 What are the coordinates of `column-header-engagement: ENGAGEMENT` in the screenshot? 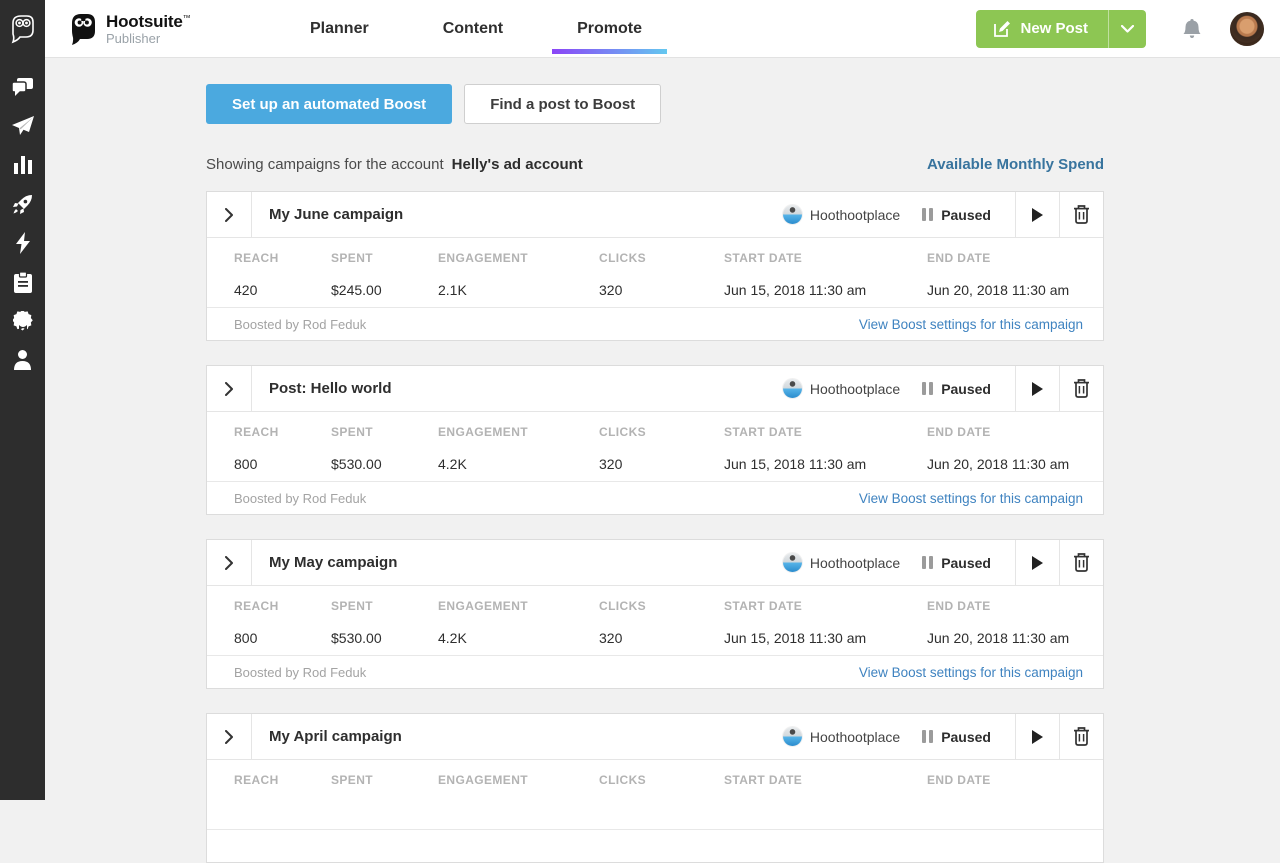 It's located at (483, 432).